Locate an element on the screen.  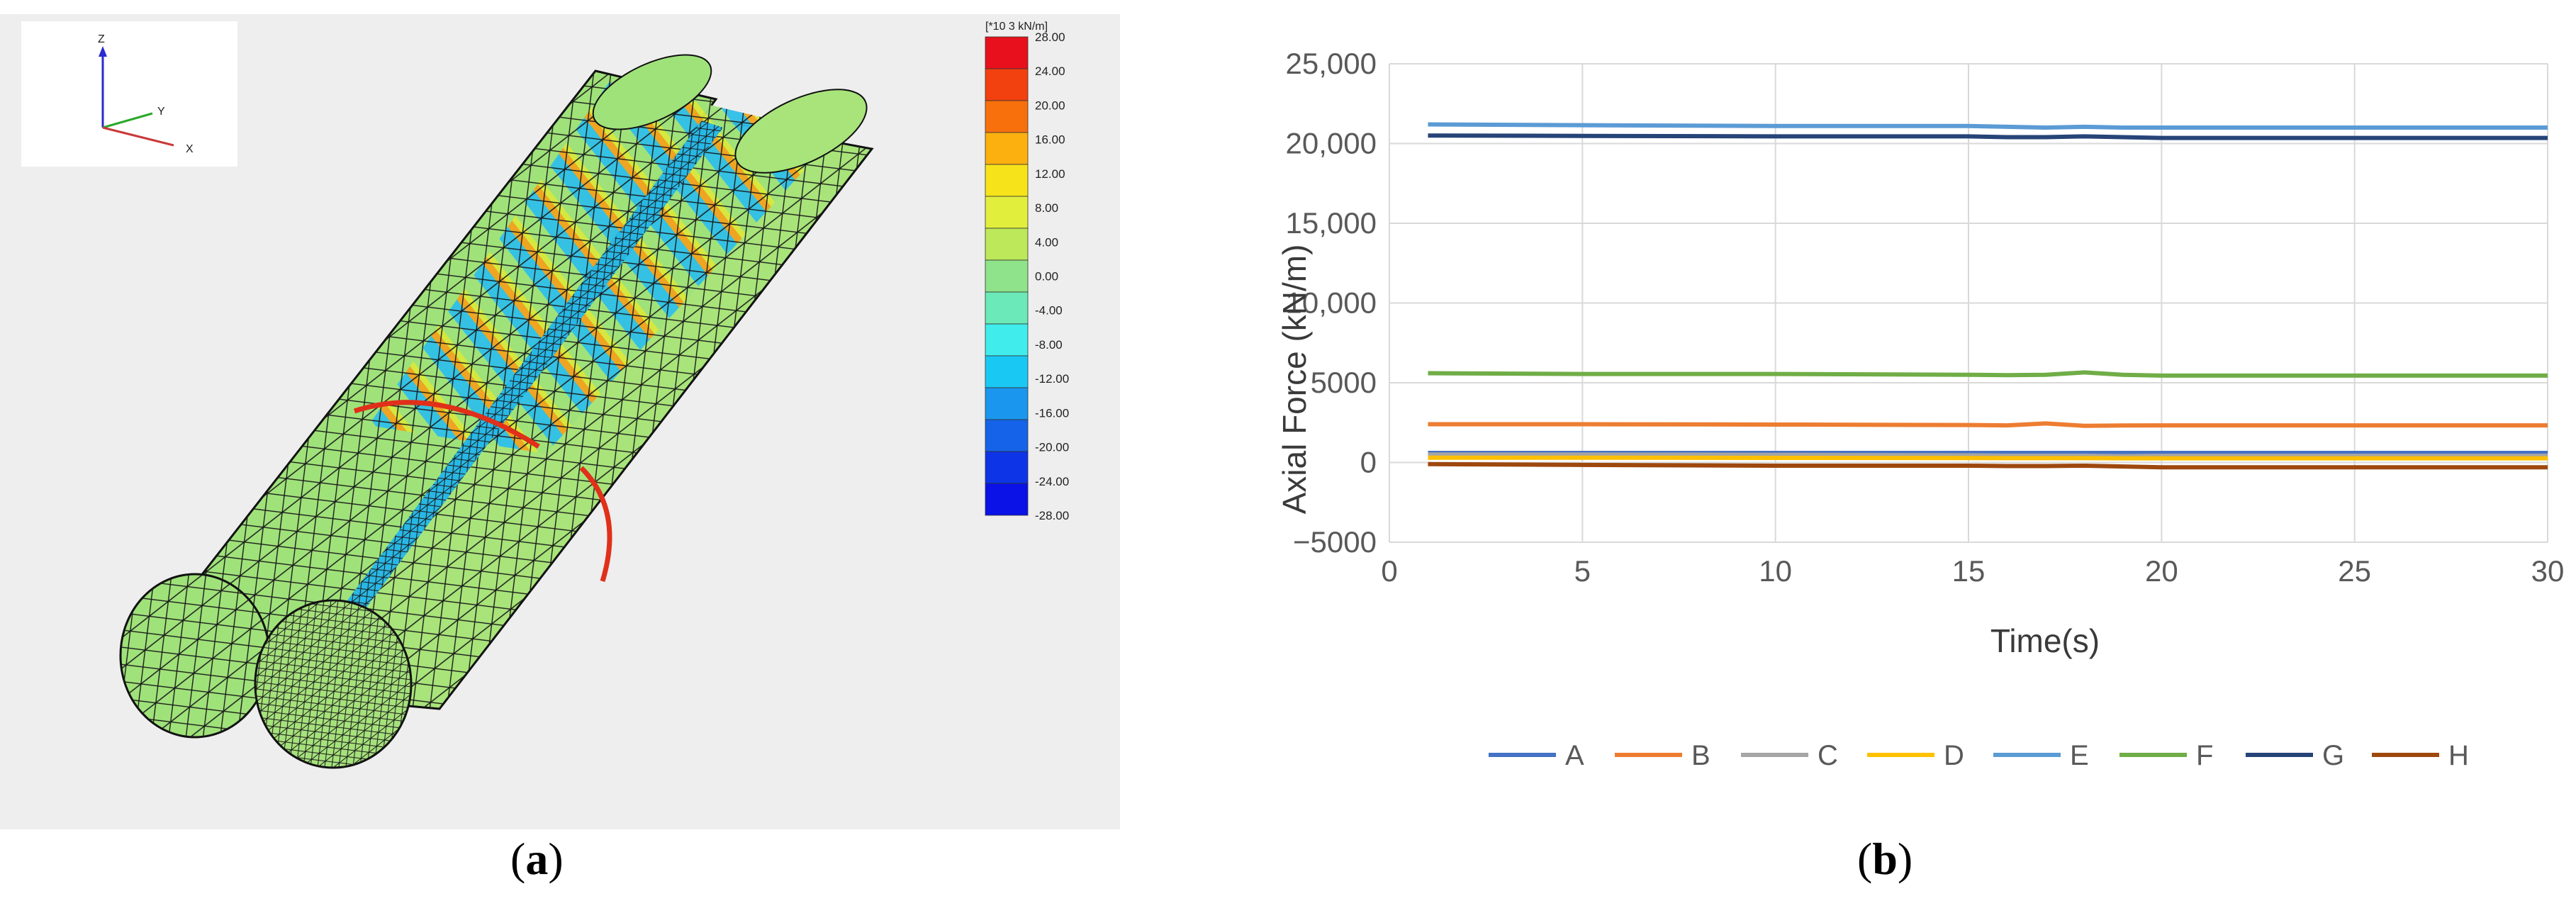
coordinate-triad: Z Y X is located at coordinates (129, 94).